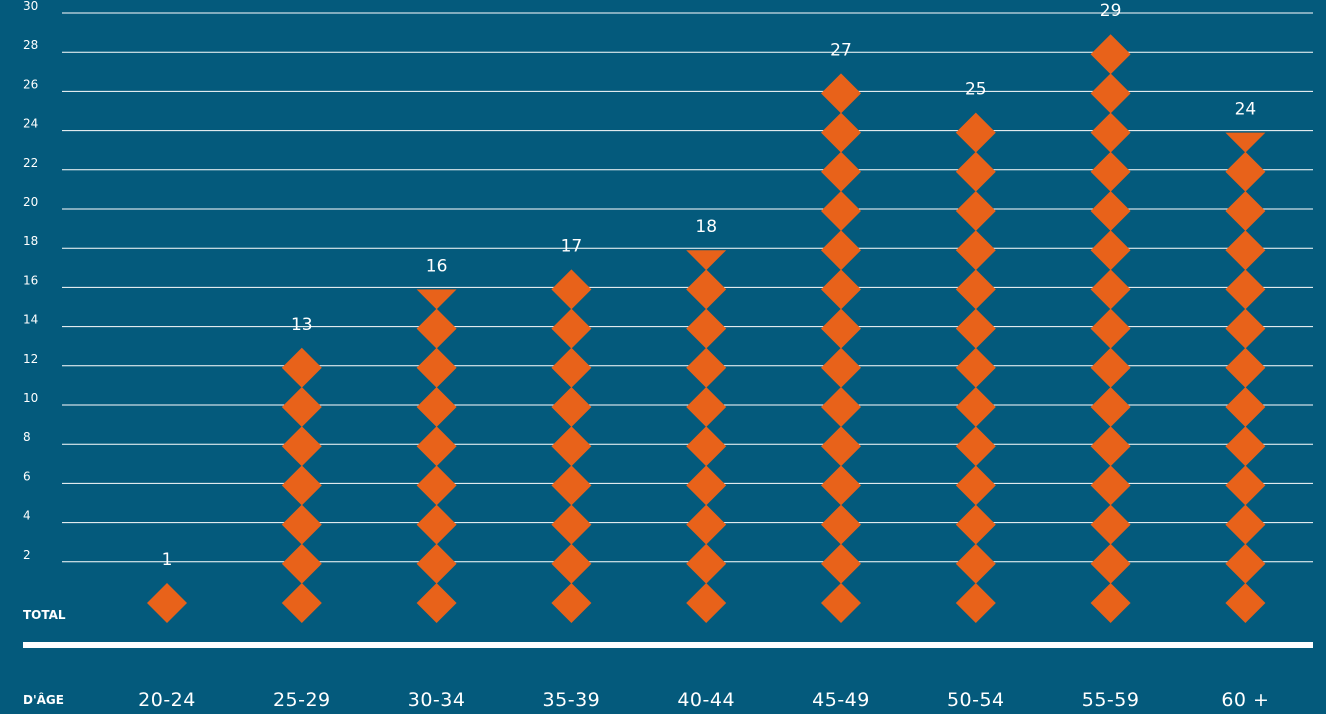 This screenshot has width=1326, height=714. Describe the element at coordinates (1245, 700) in the screenshot. I see `x-tick-label-60+: 60 +` at that location.